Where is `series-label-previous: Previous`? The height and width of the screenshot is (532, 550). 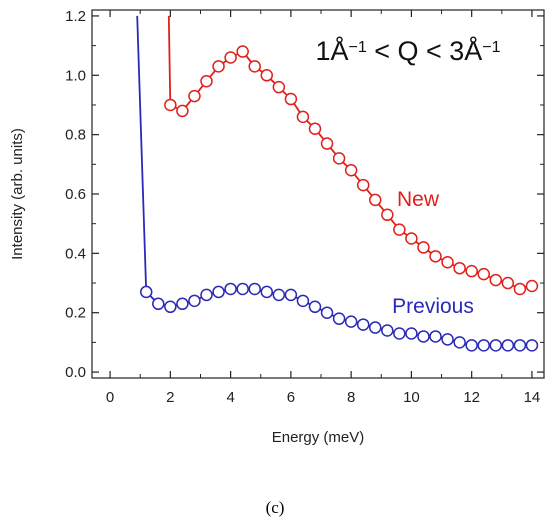
series-label-previous: Previous is located at coordinates (433, 306).